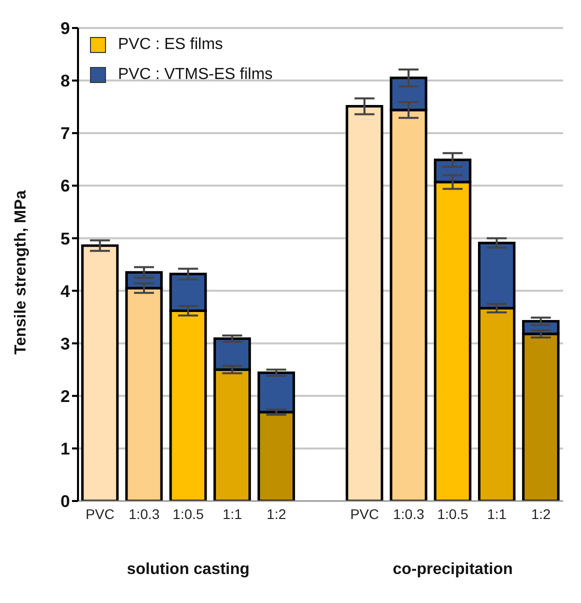 This screenshot has height=603, width=581. I want to click on y-tick-label: 8, so click(65, 81).